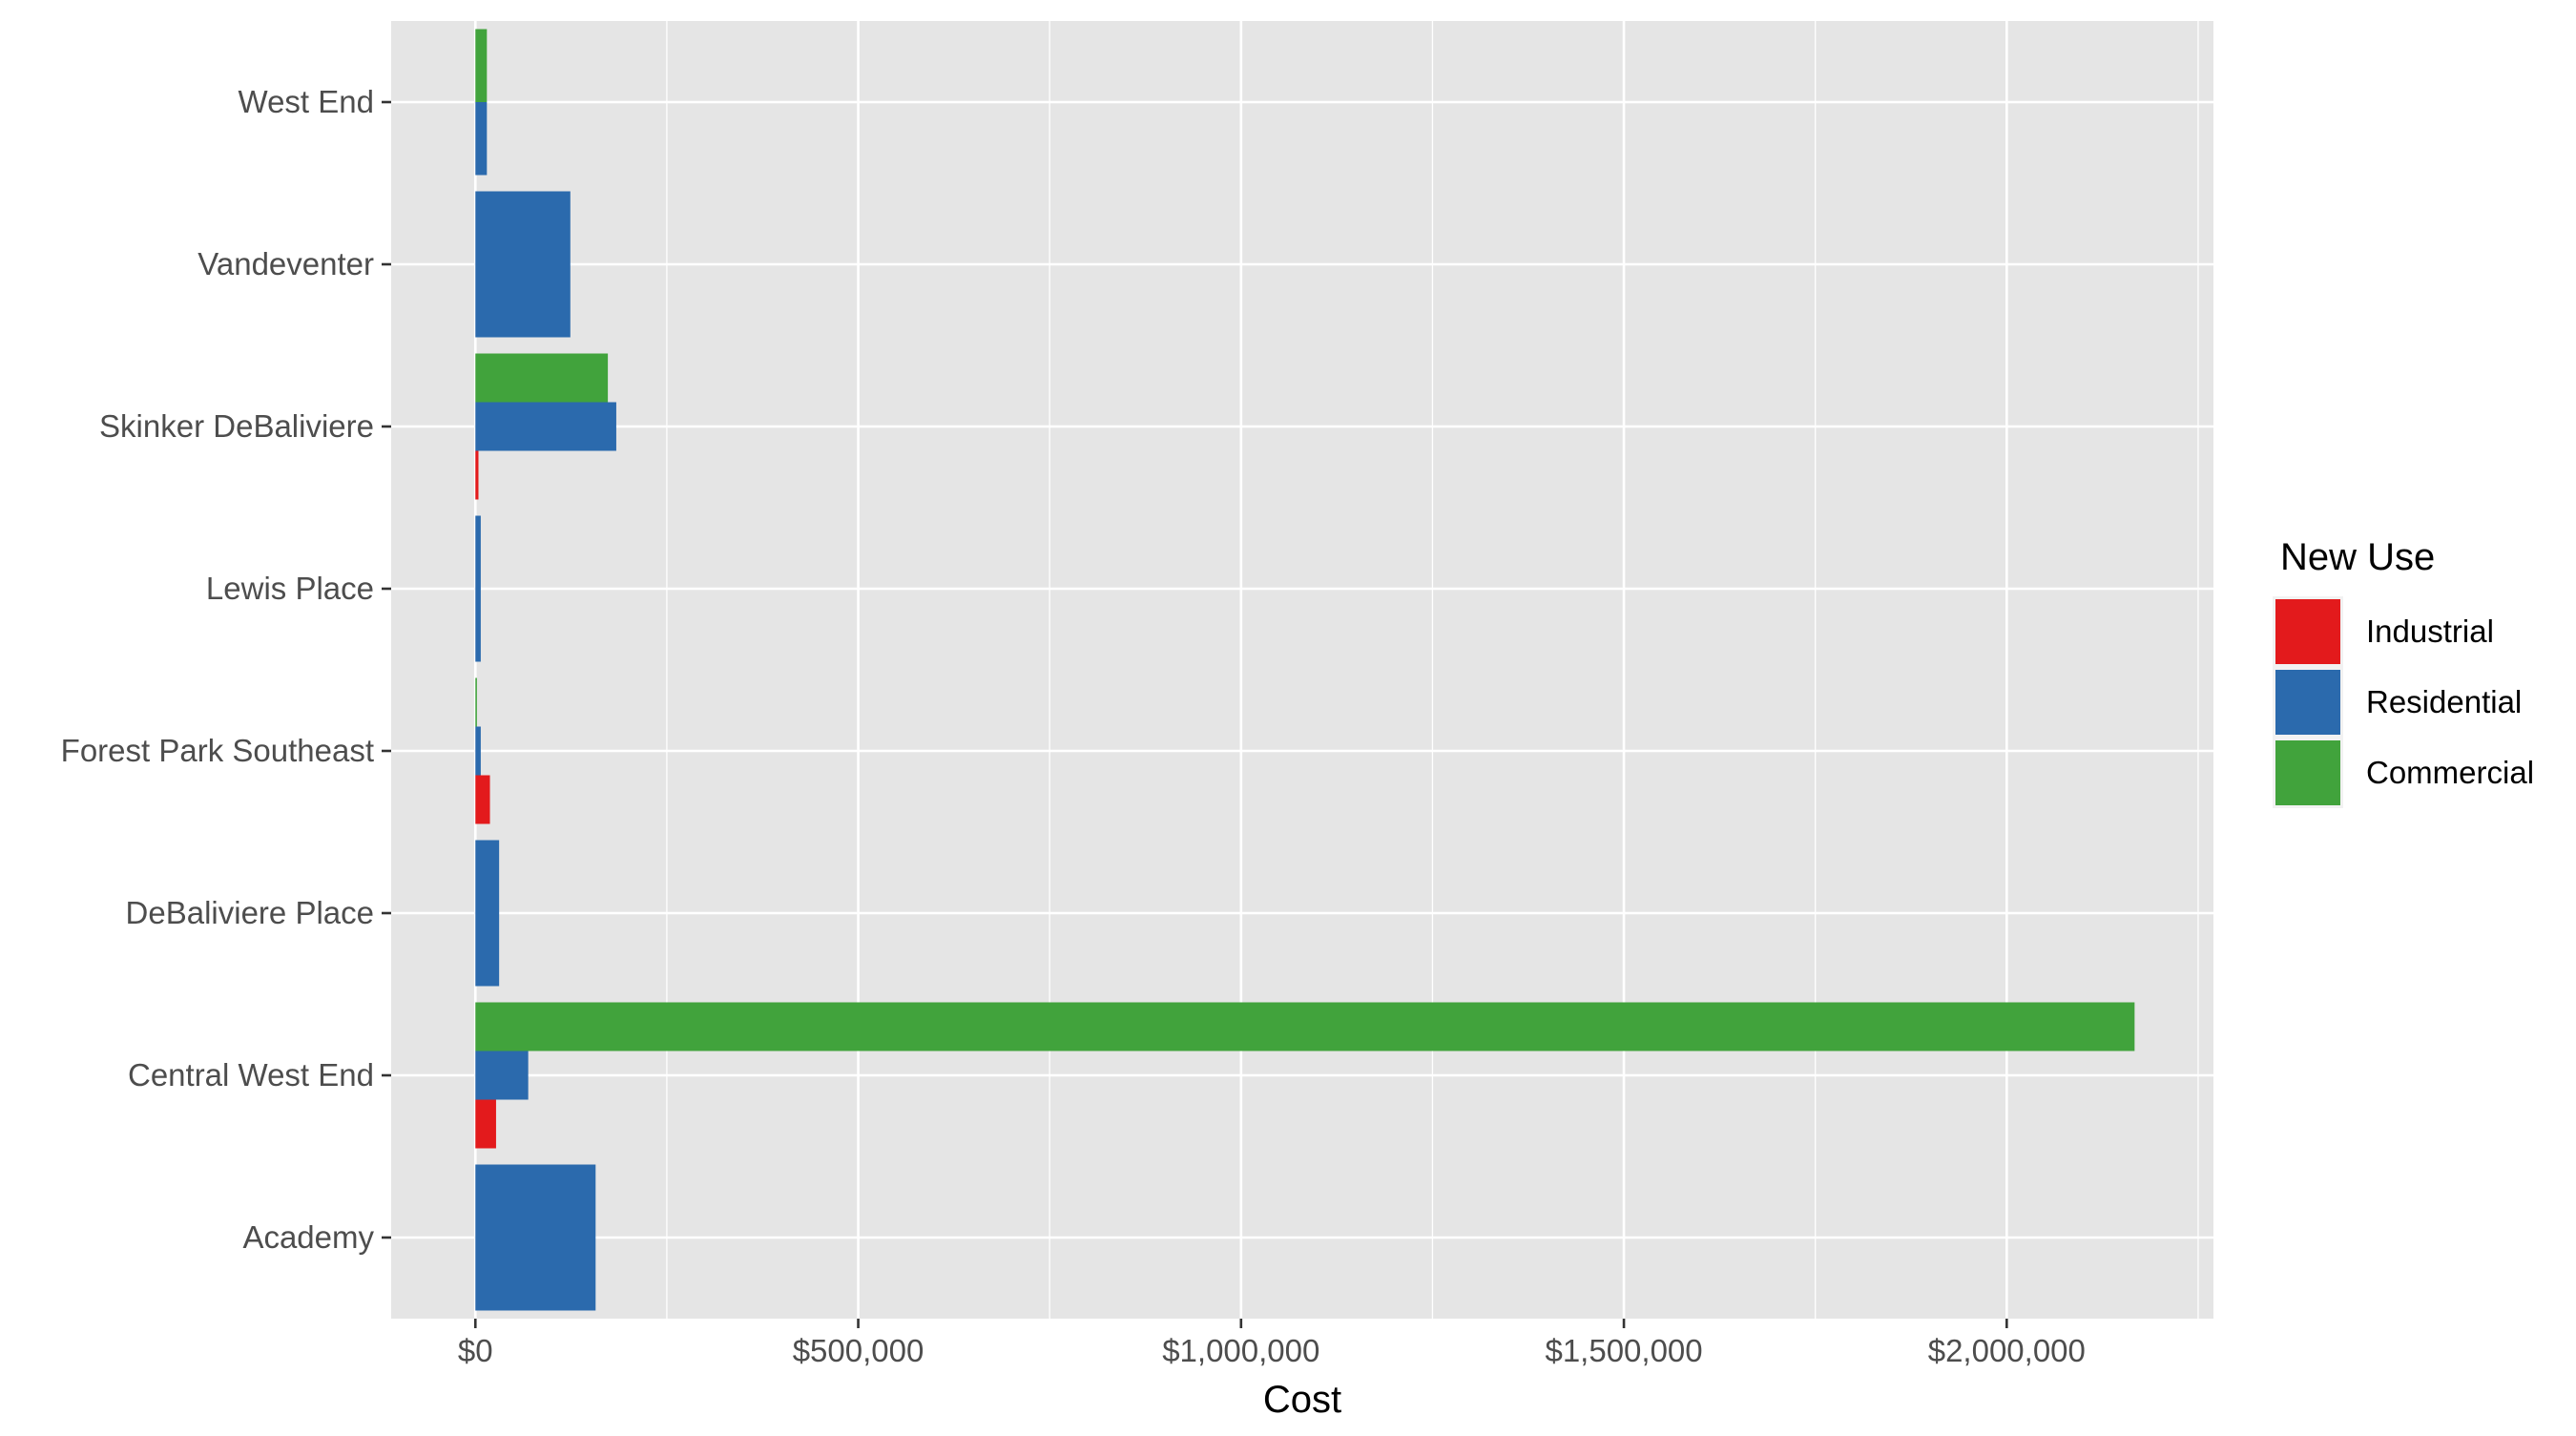 The image size is (2576, 1436). What do you see at coordinates (535, 1237) in the screenshot?
I see `bar-residential-academy` at bounding box center [535, 1237].